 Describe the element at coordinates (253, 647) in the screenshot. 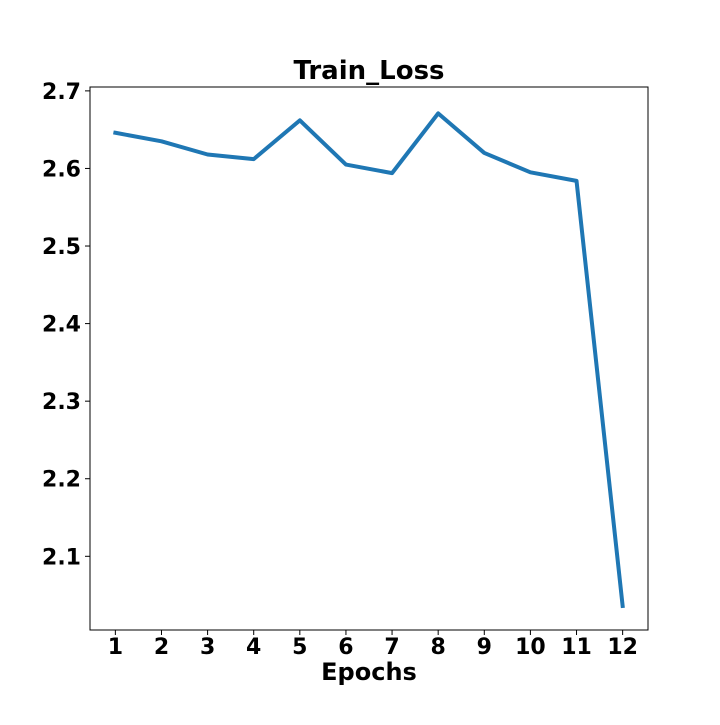

I see `x-tick-label: 4` at that location.